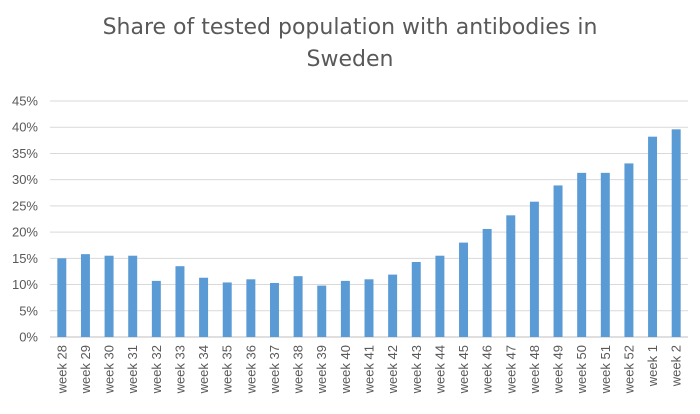  Describe the element at coordinates (203, 369) in the screenshot. I see `x-tick-label: week 34` at that location.